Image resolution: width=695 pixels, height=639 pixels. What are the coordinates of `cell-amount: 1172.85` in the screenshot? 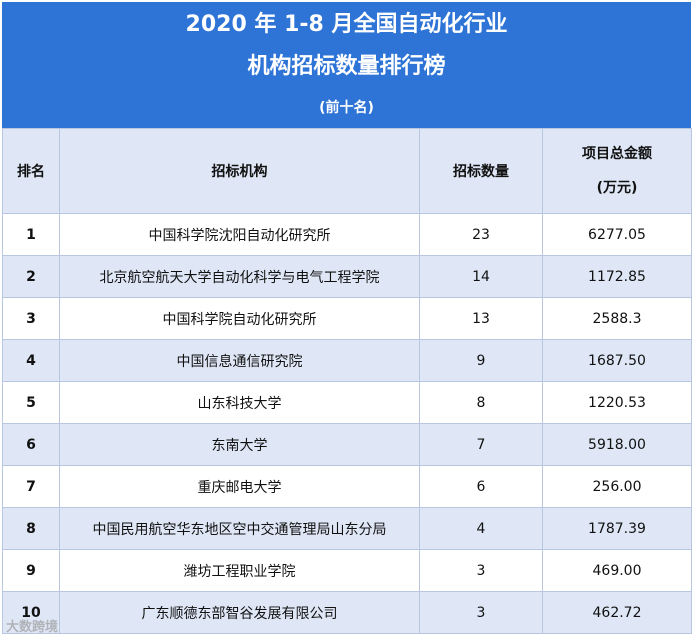 It's located at (617, 276).